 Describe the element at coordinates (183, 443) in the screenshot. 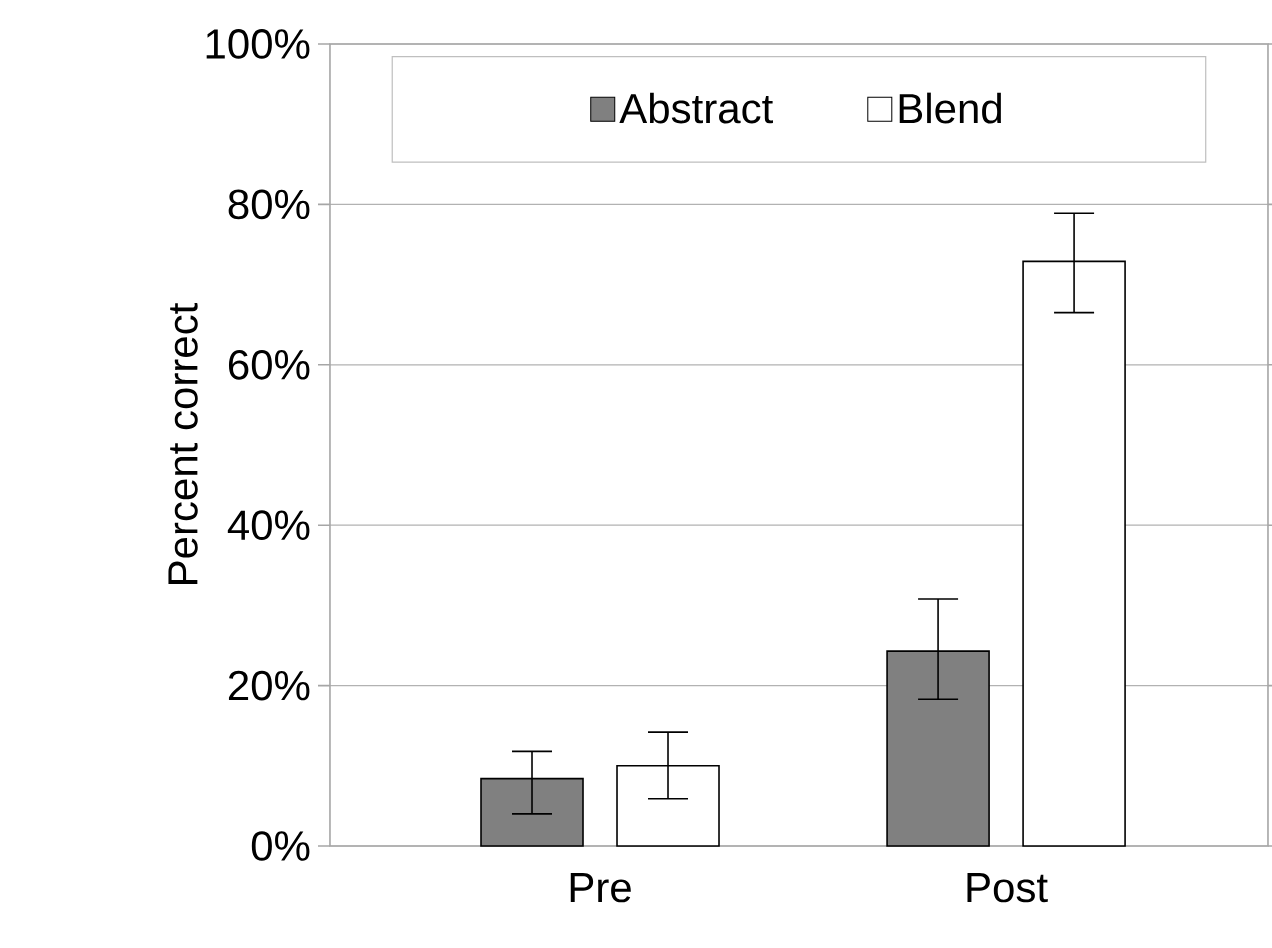

I see `y-axis-title: Percent correct` at that location.